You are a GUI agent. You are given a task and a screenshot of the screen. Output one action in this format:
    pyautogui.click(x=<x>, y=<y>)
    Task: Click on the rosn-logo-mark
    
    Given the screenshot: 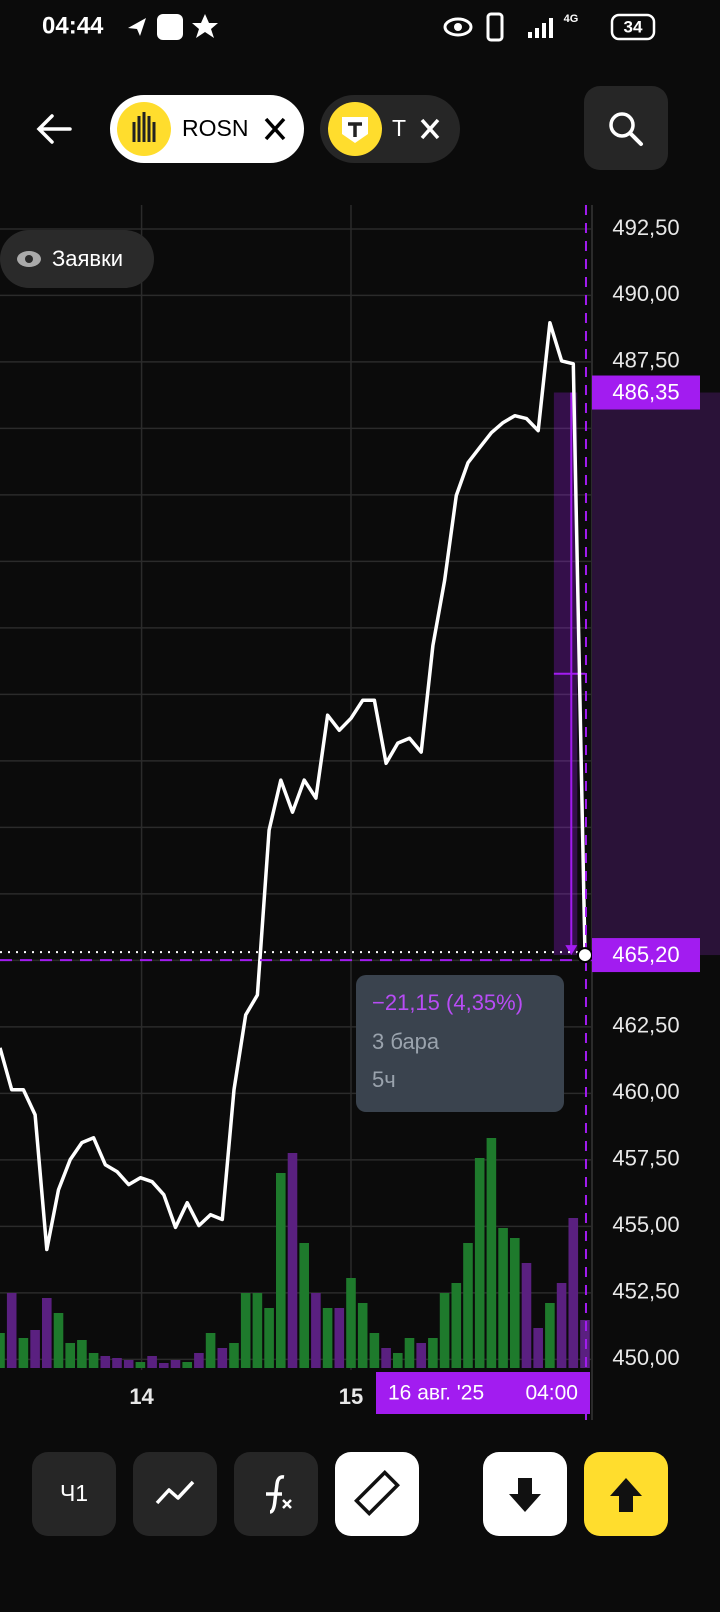 What is the action you would take?
    pyautogui.click(x=144, y=127)
    